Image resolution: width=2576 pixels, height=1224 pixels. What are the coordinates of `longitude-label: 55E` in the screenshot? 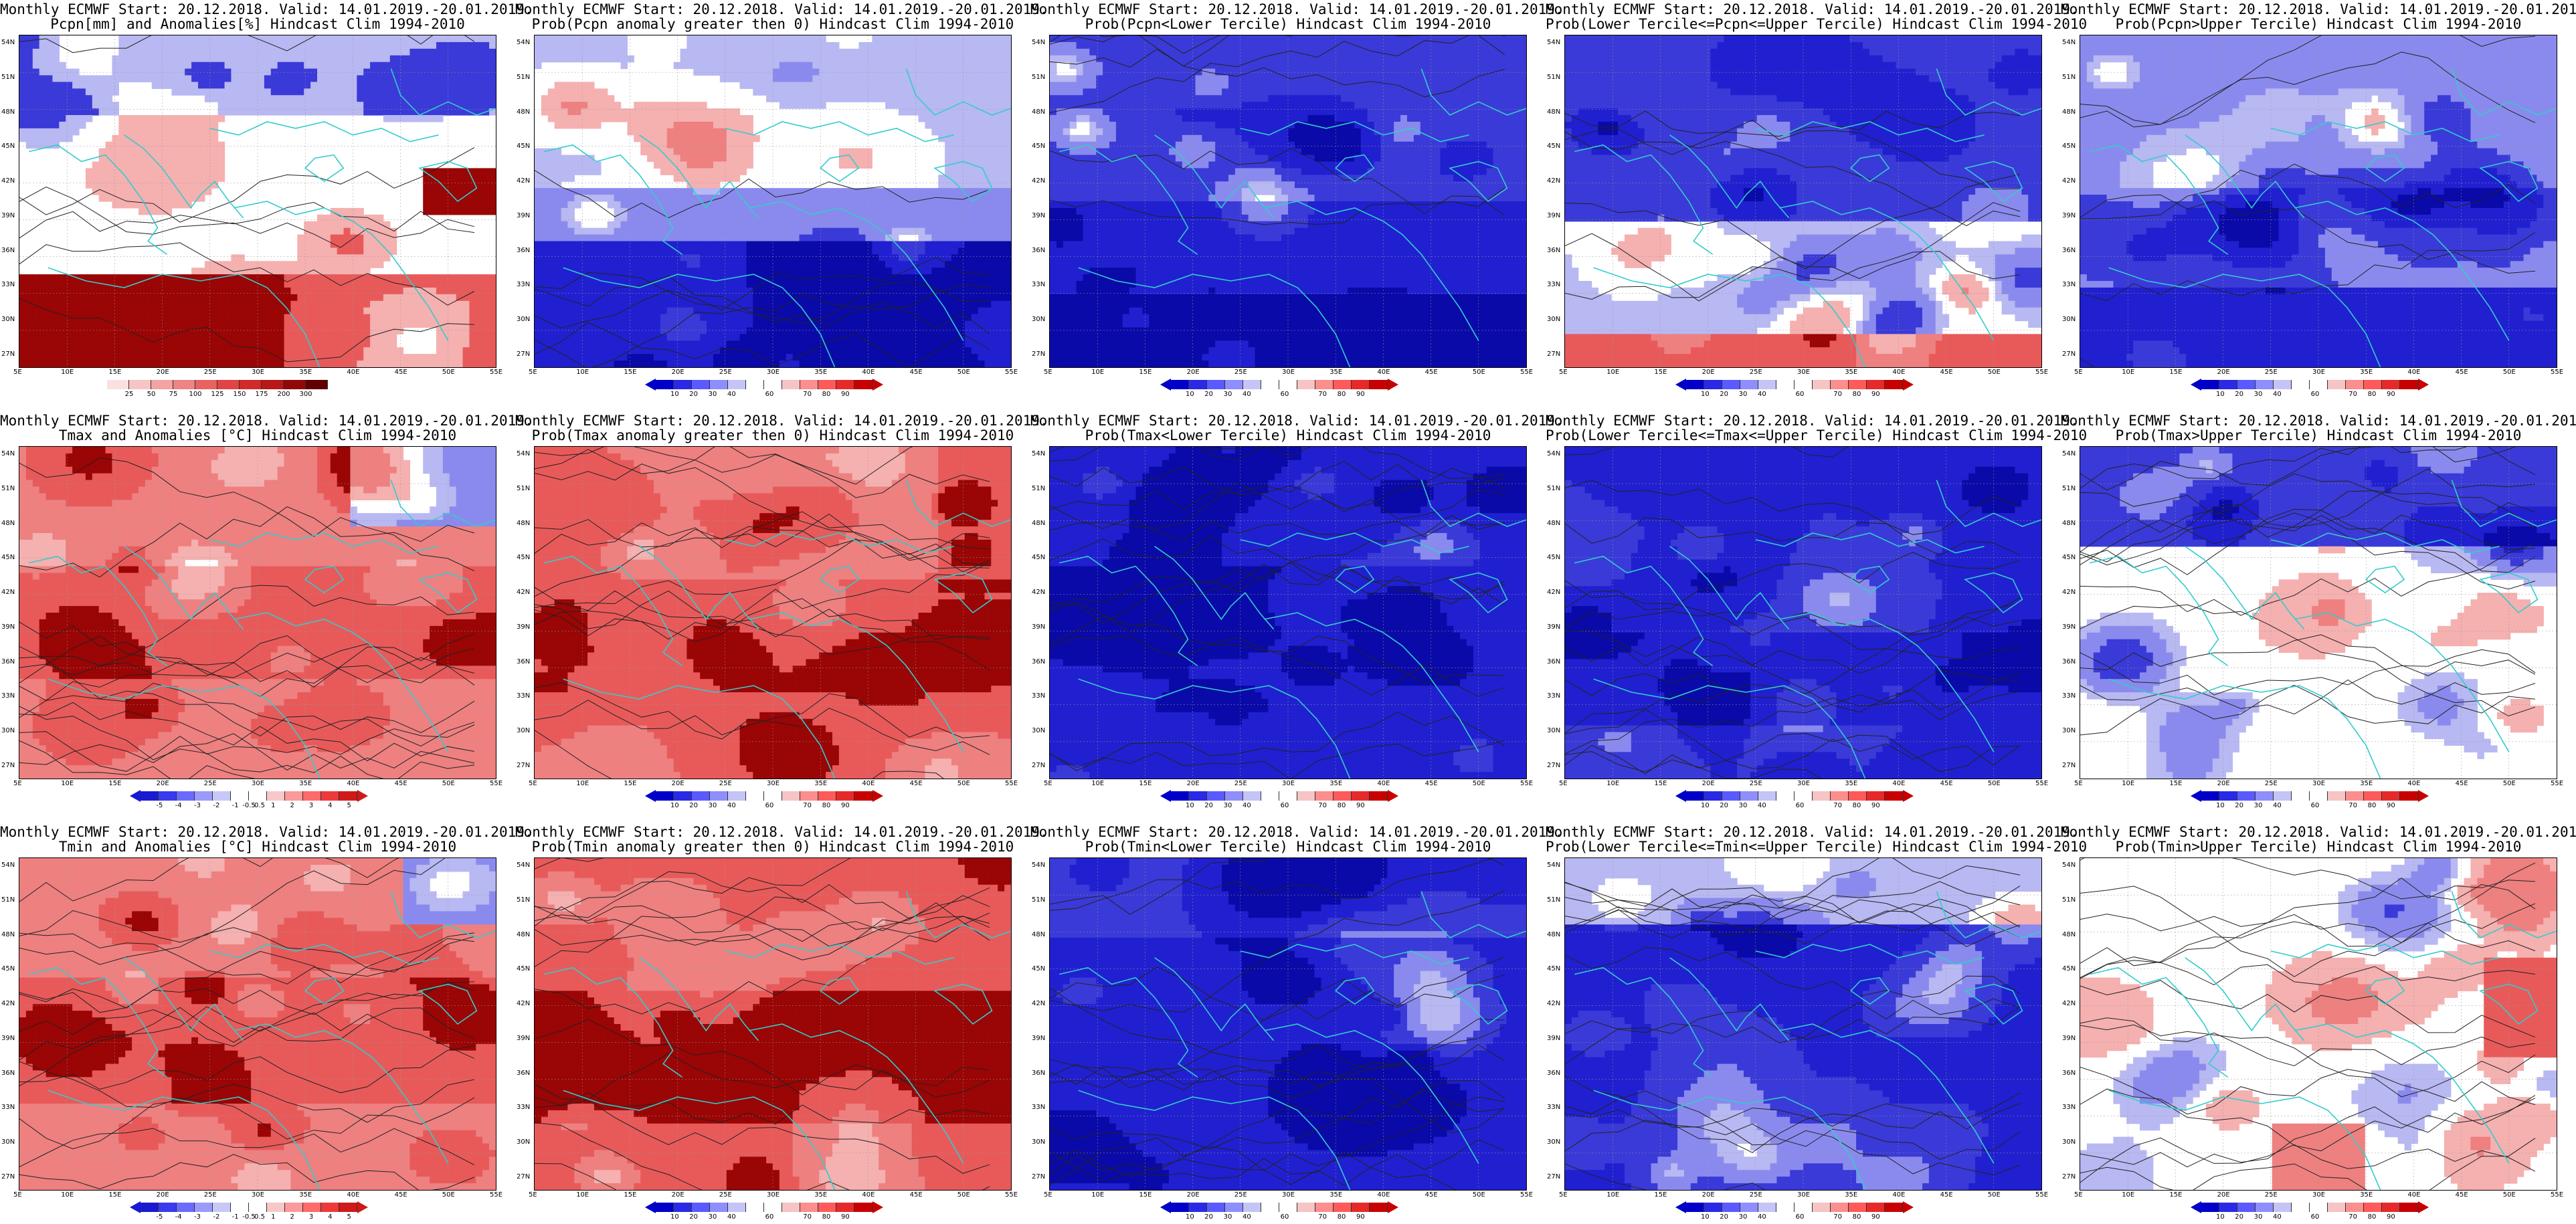 It's located at (2557, 1195).